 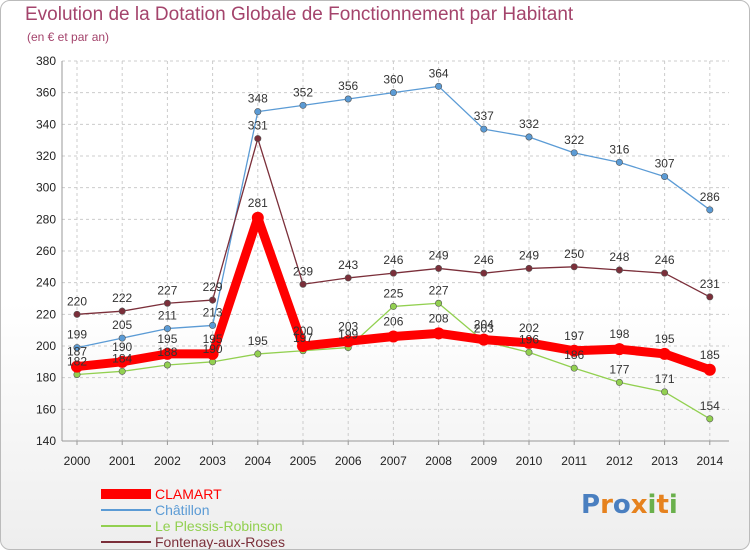 What do you see at coordinates (574, 336) in the screenshot?
I see `data-label-clamart: 197` at bounding box center [574, 336].